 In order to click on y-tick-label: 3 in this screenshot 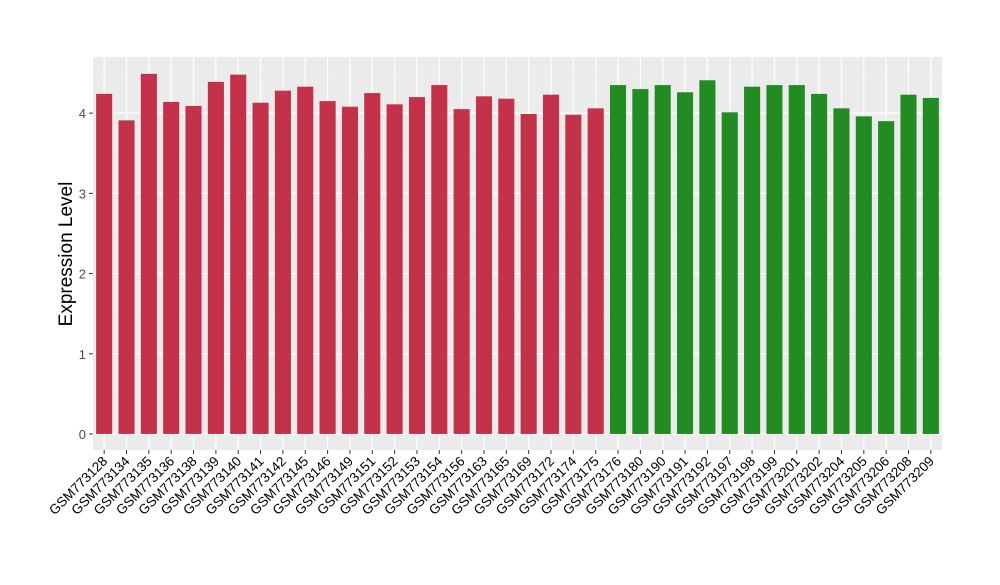, I will do `click(82, 193)`.